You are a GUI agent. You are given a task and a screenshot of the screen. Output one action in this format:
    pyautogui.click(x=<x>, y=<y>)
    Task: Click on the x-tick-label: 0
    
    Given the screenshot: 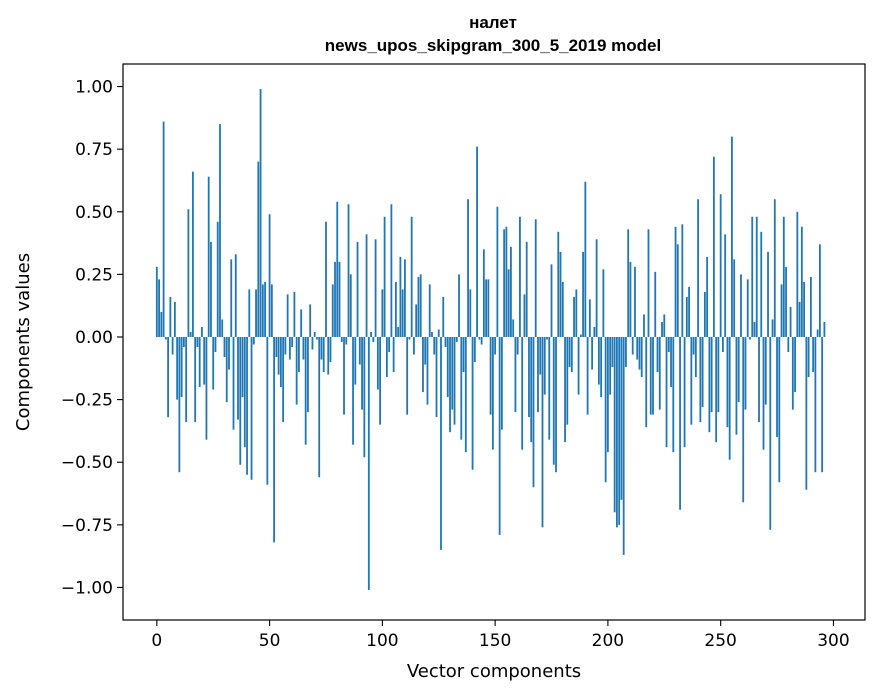 What is the action you would take?
    pyautogui.click(x=156, y=641)
    